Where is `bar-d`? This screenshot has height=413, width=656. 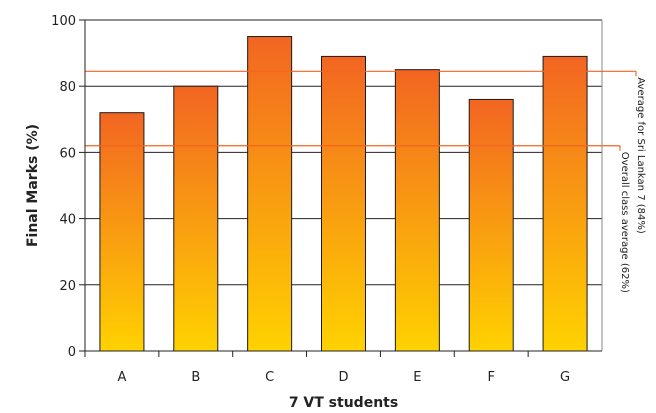 bar-d is located at coordinates (343, 203).